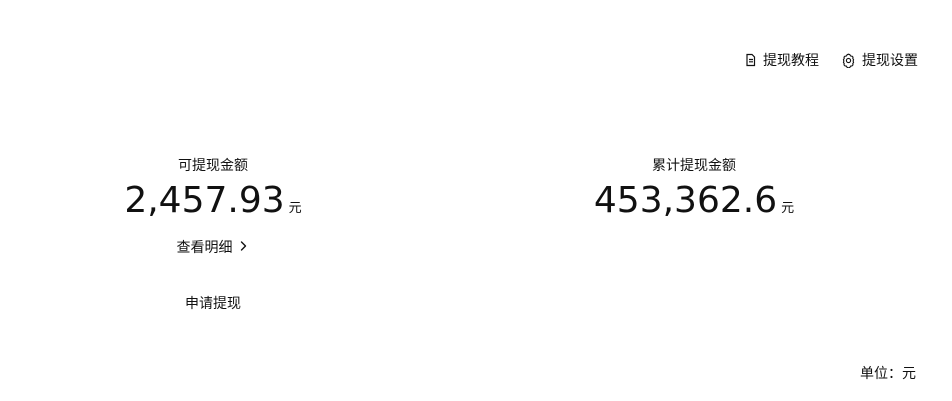 This screenshot has height=401, width=952. What do you see at coordinates (890, 61) in the screenshot?
I see `withdrawal-settings-label: 提现设置` at bounding box center [890, 61].